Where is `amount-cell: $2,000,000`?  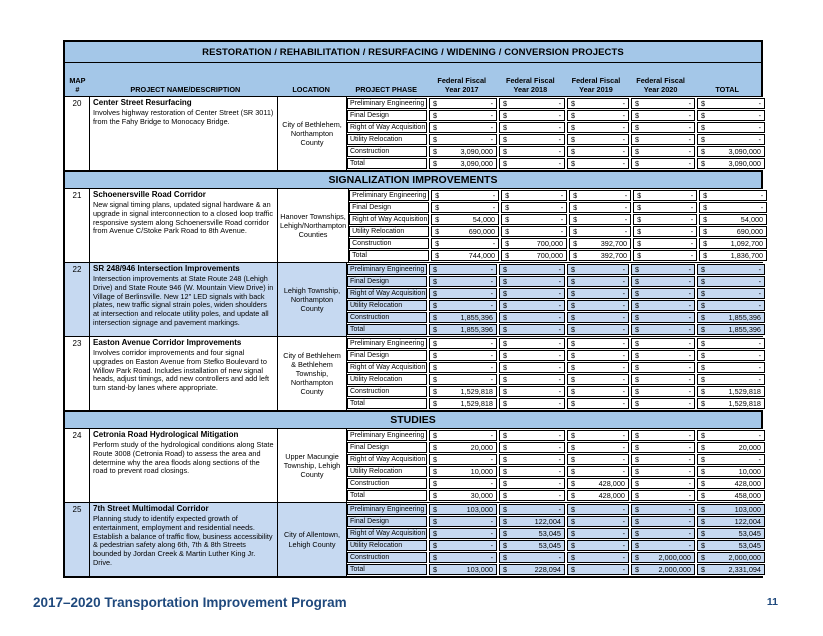 amount-cell: $2,000,000 is located at coordinates (663, 569).